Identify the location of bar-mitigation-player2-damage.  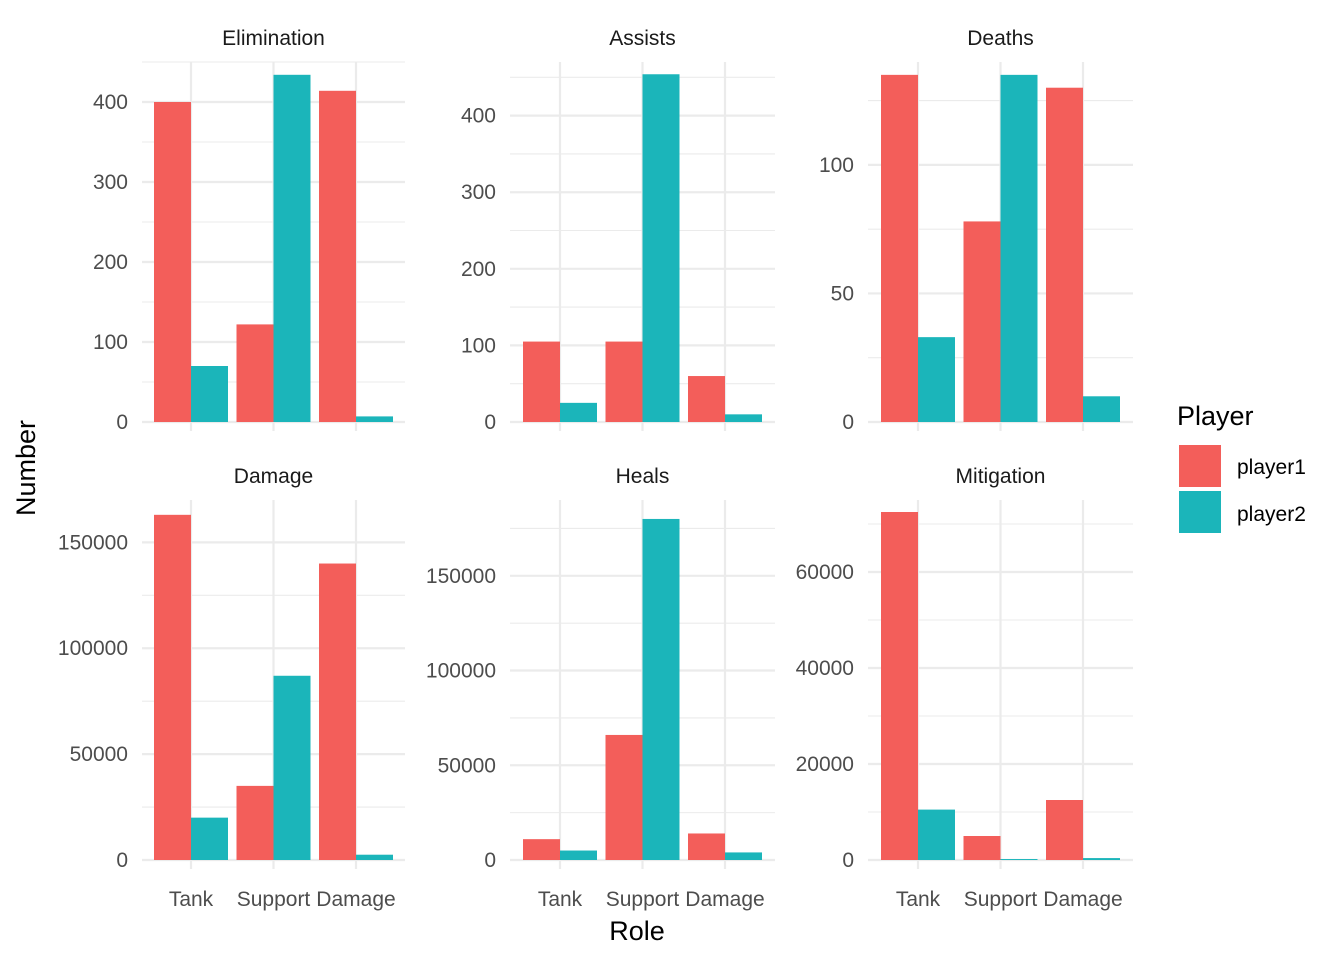
(1101, 859).